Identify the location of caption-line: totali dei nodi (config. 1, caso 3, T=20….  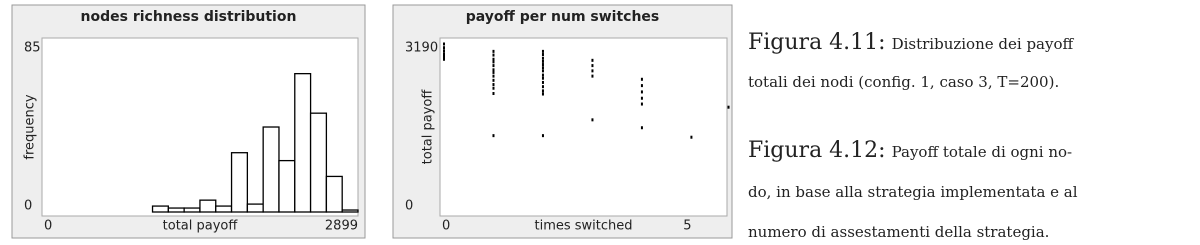
(904, 82).